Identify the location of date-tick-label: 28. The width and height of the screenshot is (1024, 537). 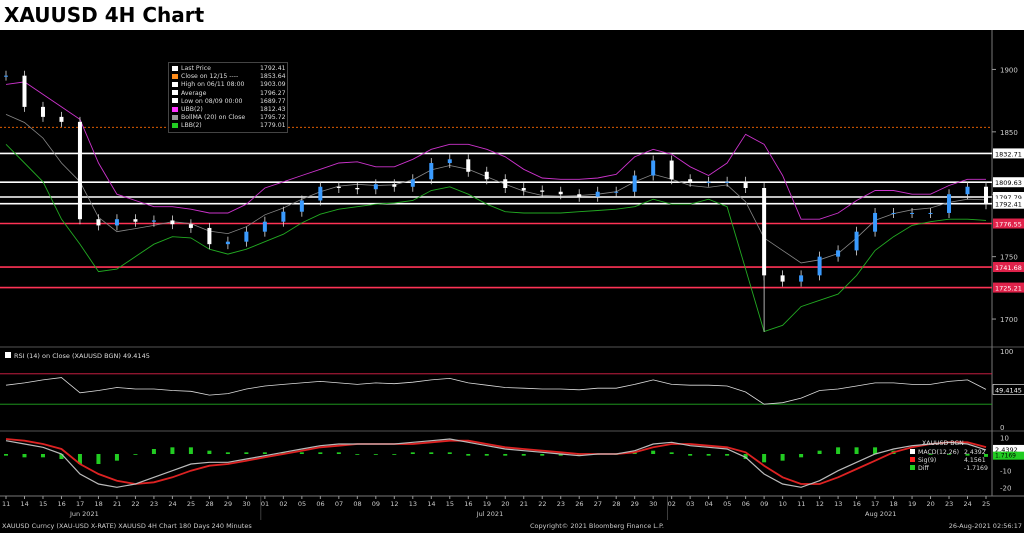
(209, 504).